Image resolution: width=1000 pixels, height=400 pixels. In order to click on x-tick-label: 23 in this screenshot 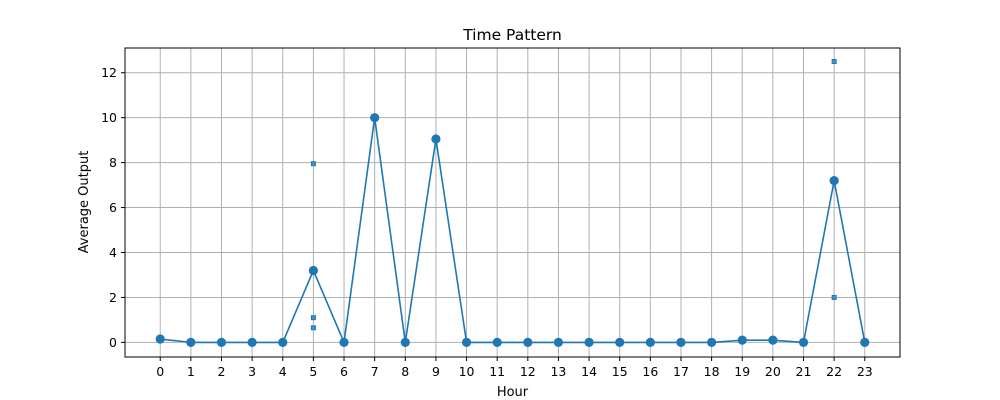, I will do `click(865, 371)`.